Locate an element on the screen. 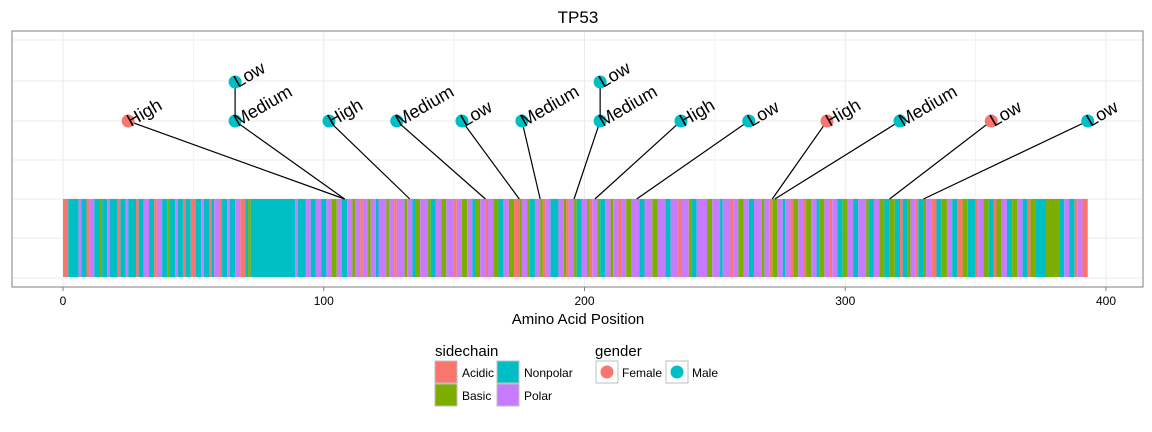 Image resolution: width=1152 pixels, height=432 pixels. legend-label: Acidic is located at coordinates (478, 373).